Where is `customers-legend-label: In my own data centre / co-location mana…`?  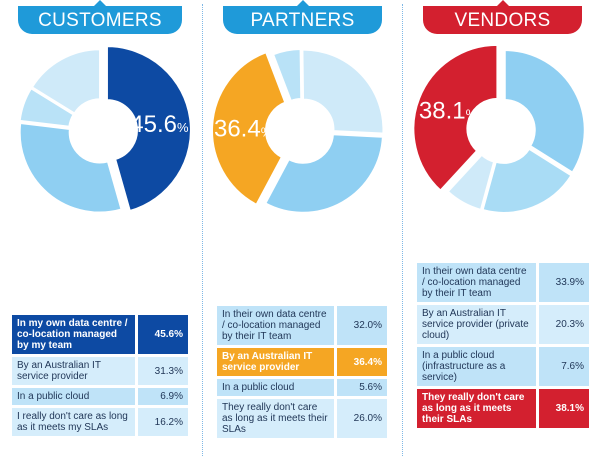
customers-legend-label: In my own data centre / co-location mana… is located at coordinates (75, 334).